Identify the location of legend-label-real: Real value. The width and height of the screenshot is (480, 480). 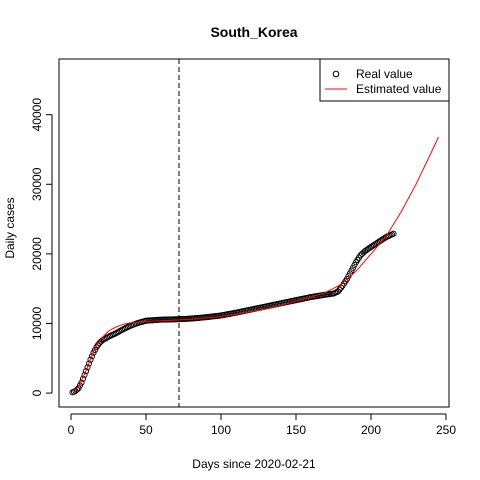
(384, 74).